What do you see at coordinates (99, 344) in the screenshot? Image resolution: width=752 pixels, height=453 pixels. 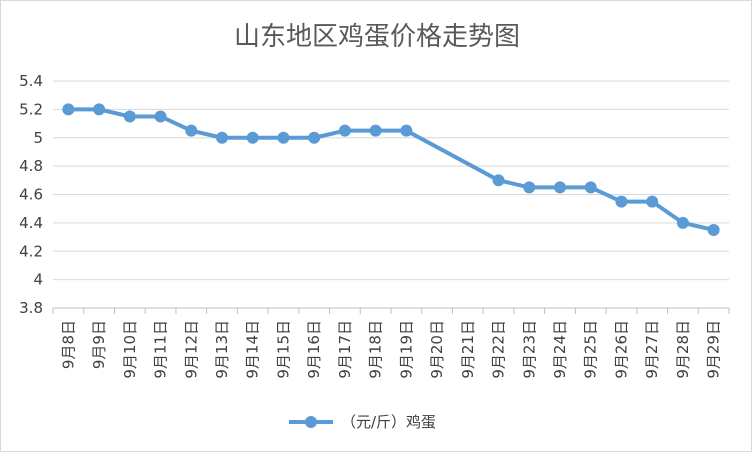 I see `x-tick-label: 9月9日` at bounding box center [99, 344].